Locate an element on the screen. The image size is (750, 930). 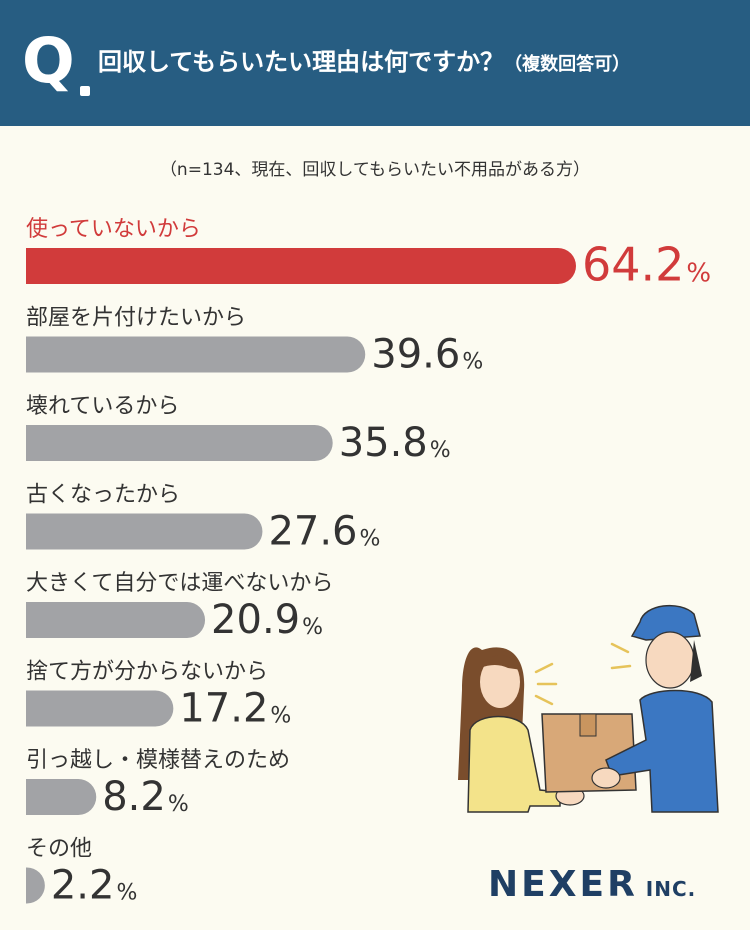
question-title: 回収してもらいたい理由は何ですか？（複数回答可） is located at coordinates (364, 63).